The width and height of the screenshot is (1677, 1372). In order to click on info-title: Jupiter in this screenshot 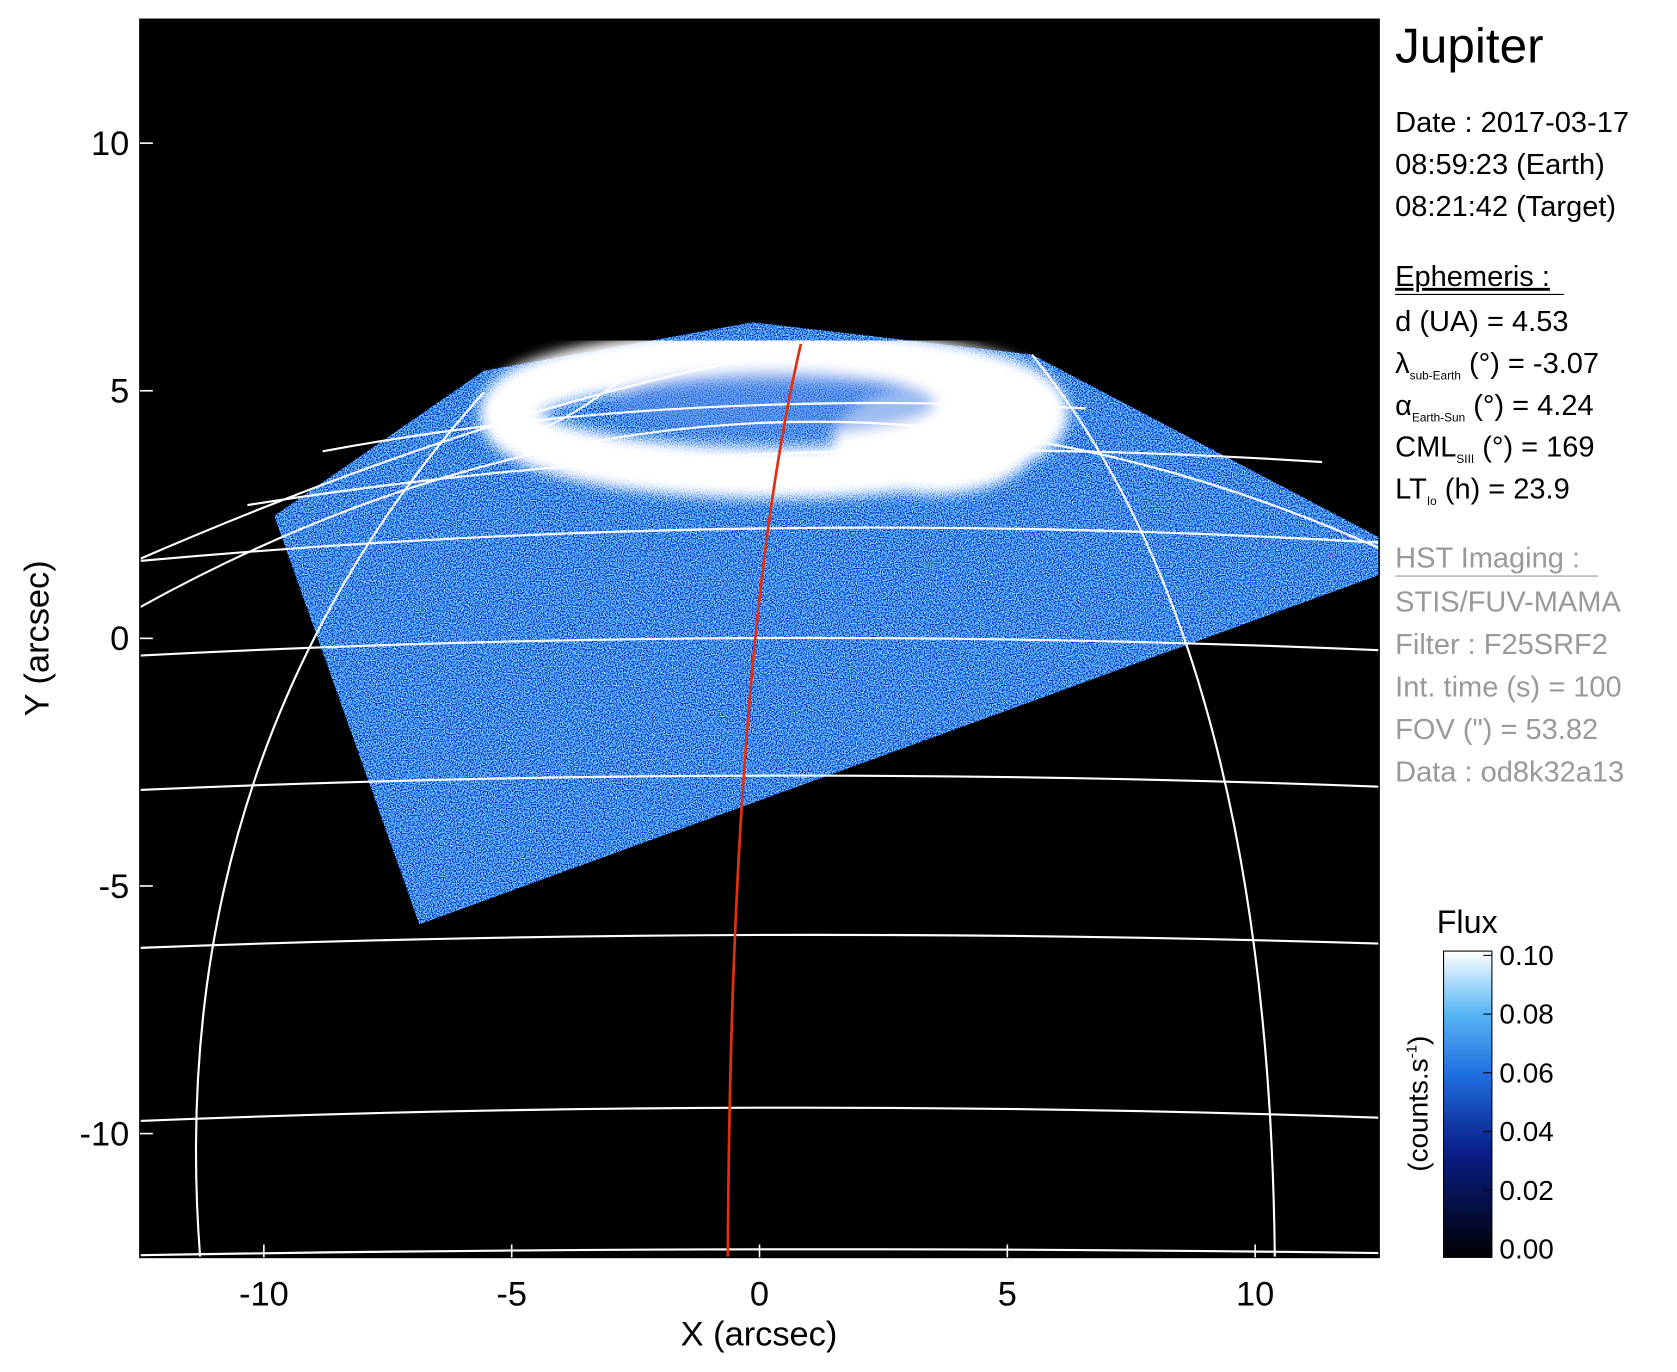, I will do `click(1469, 45)`.